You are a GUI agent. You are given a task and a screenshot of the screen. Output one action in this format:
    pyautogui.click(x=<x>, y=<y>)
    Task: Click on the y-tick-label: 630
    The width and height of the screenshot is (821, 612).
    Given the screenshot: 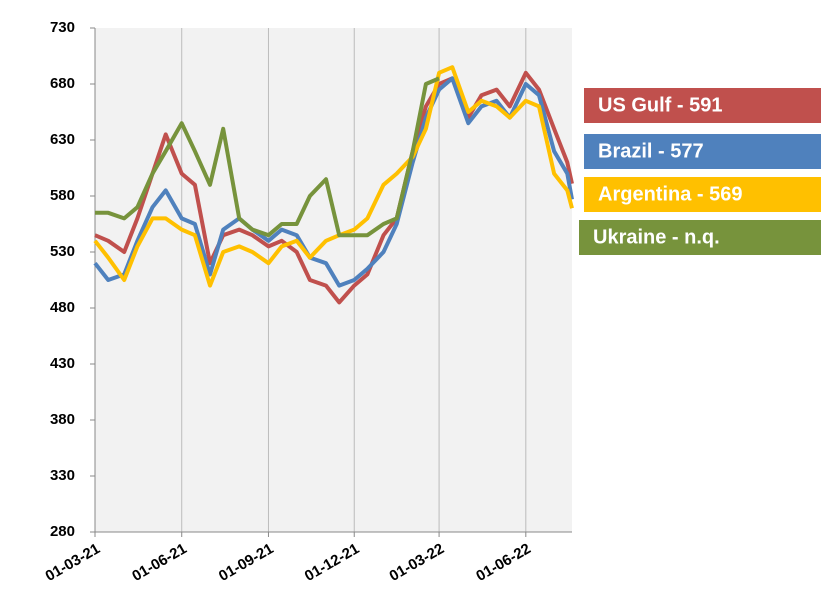 What is the action you would take?
    pyautogui.click(x=62, y=139)
    